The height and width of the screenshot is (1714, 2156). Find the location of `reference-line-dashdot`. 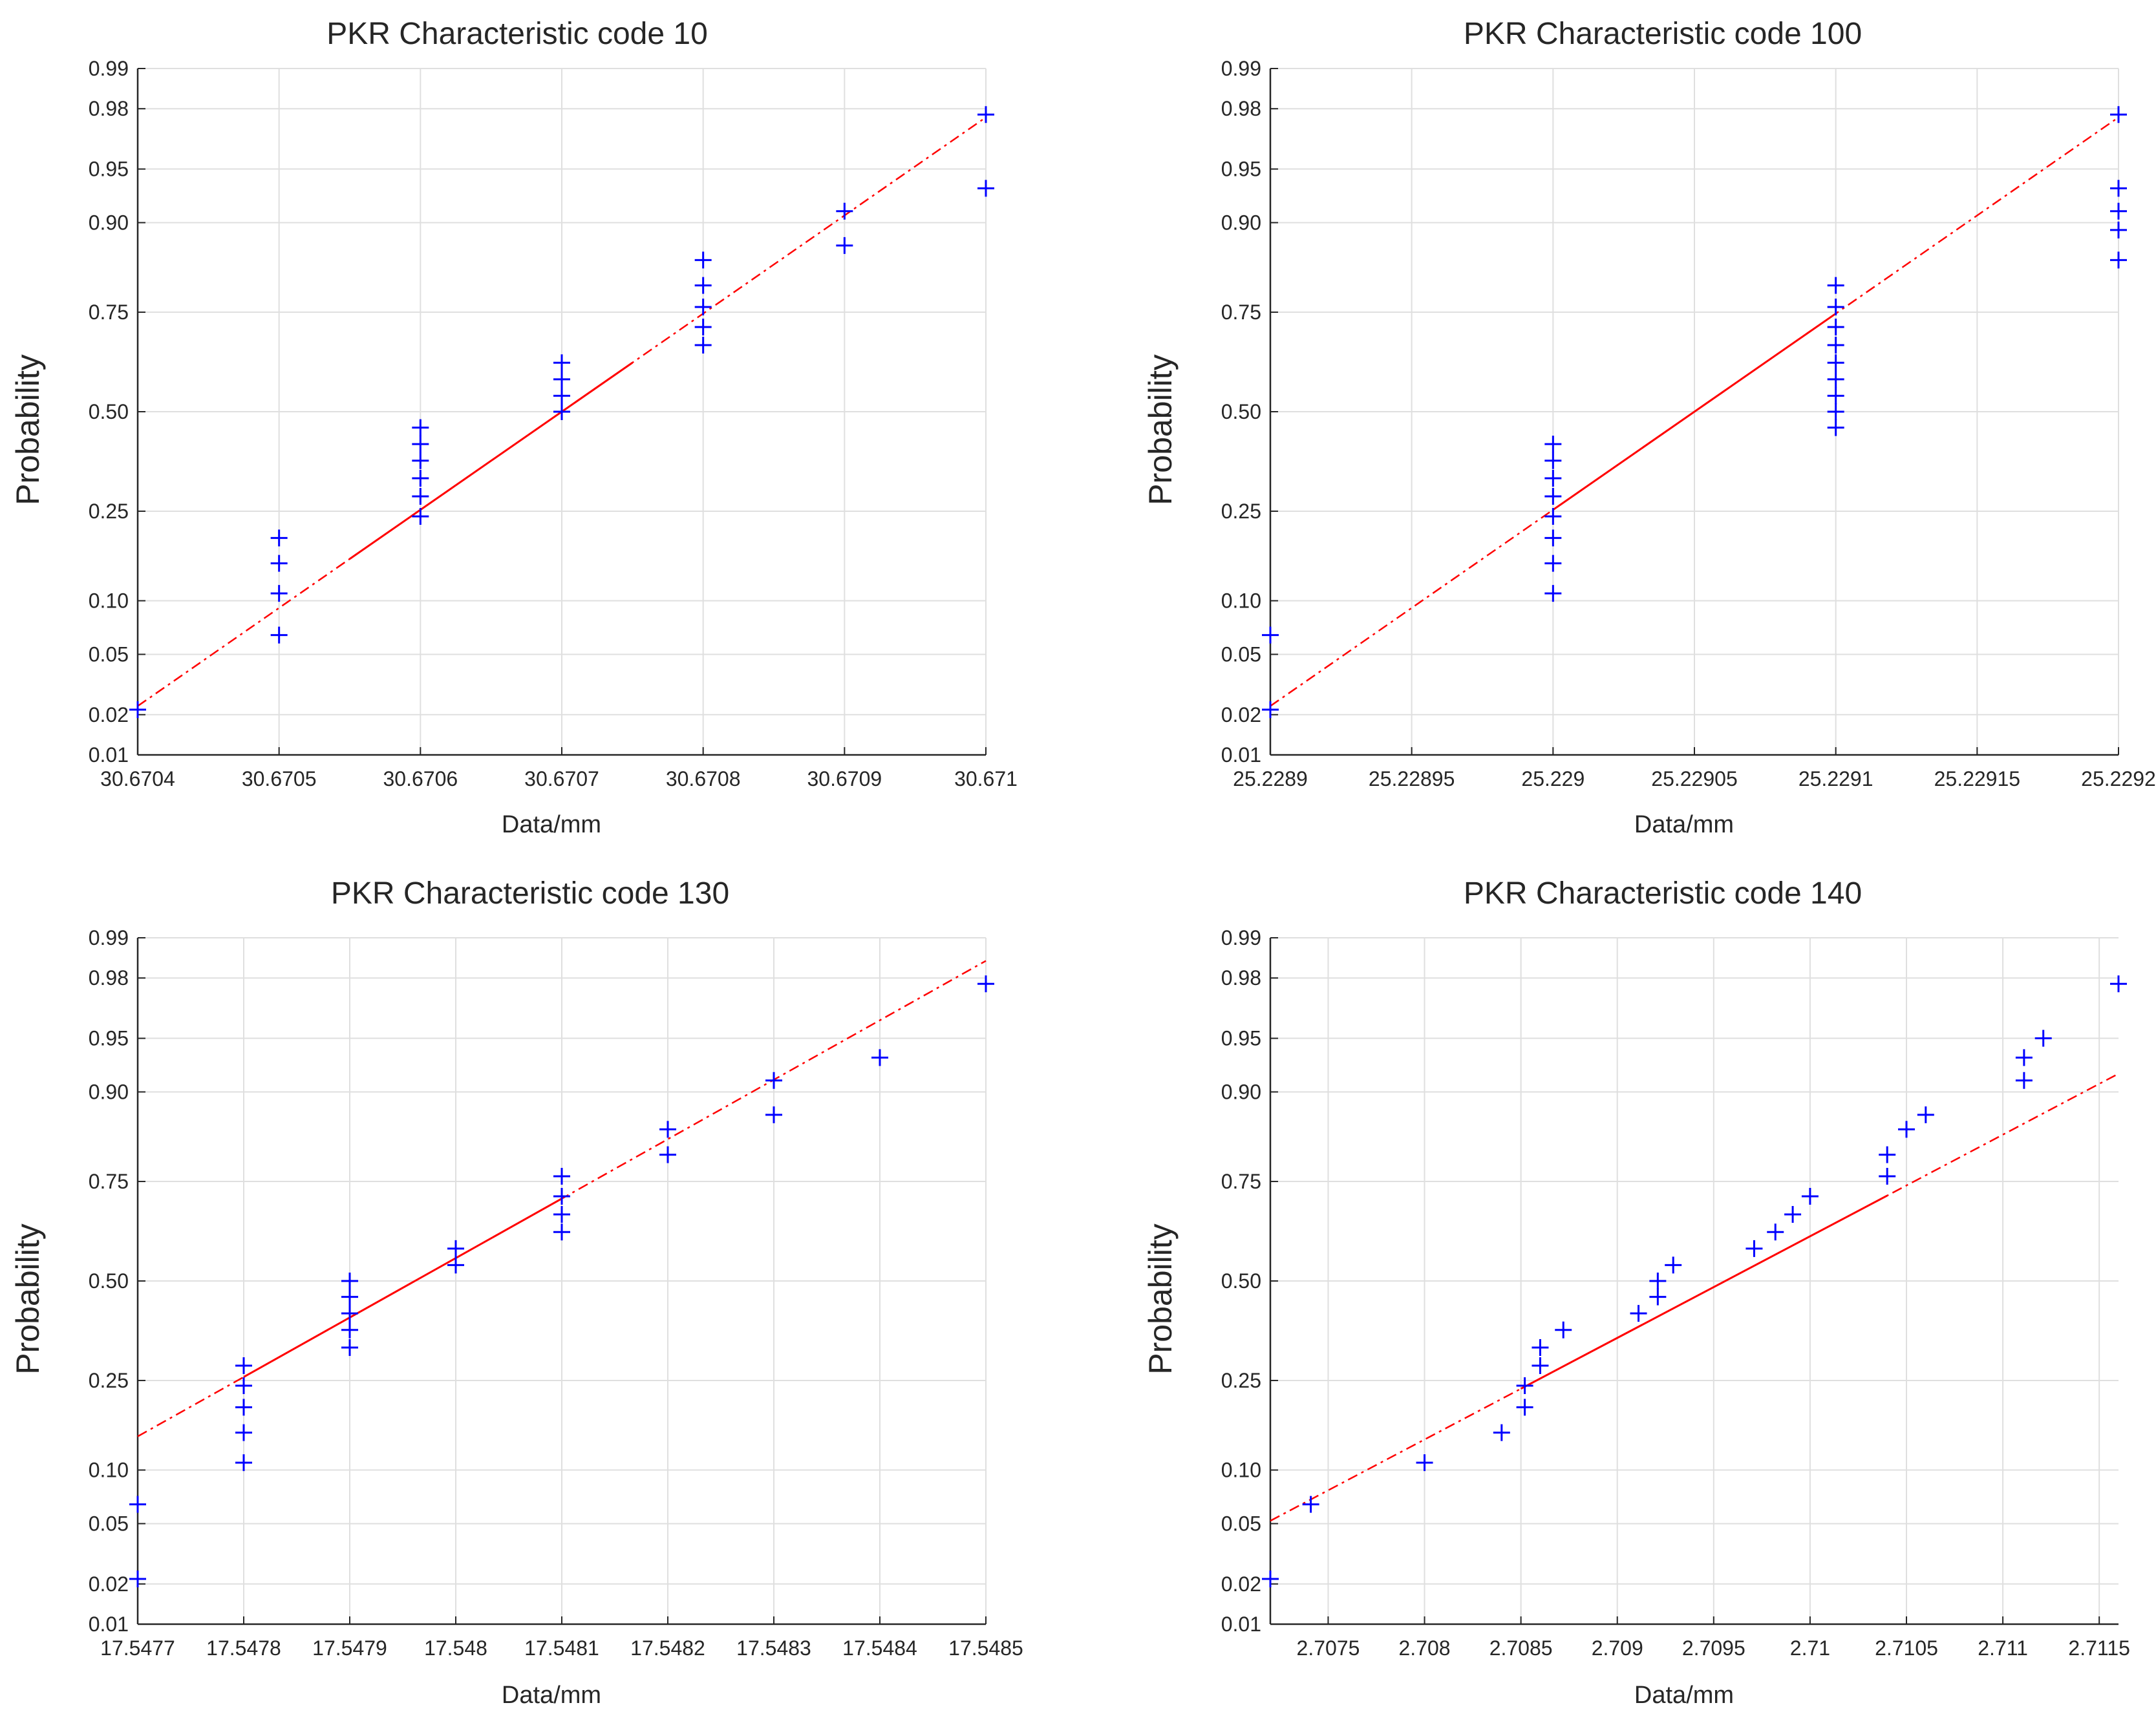

reference-line-dashdot is located at coordinates (1695, 1297).